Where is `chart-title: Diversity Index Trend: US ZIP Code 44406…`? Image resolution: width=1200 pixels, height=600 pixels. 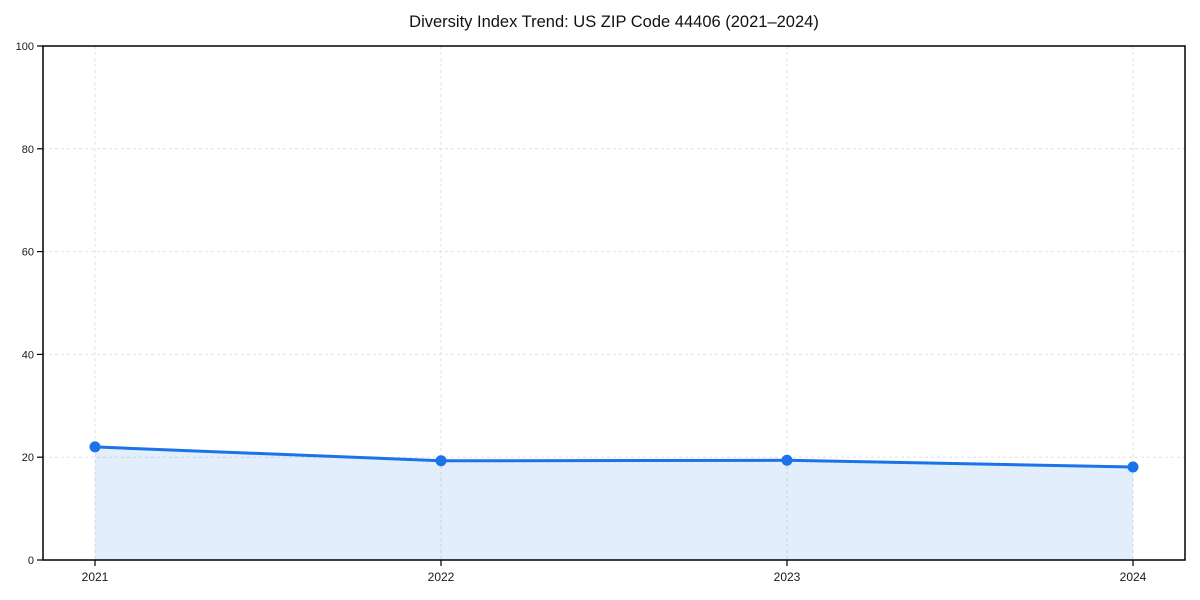 chart-title: Diversity Index Trend: US ZIP Code 44406… is located at coordinates (614, 22).